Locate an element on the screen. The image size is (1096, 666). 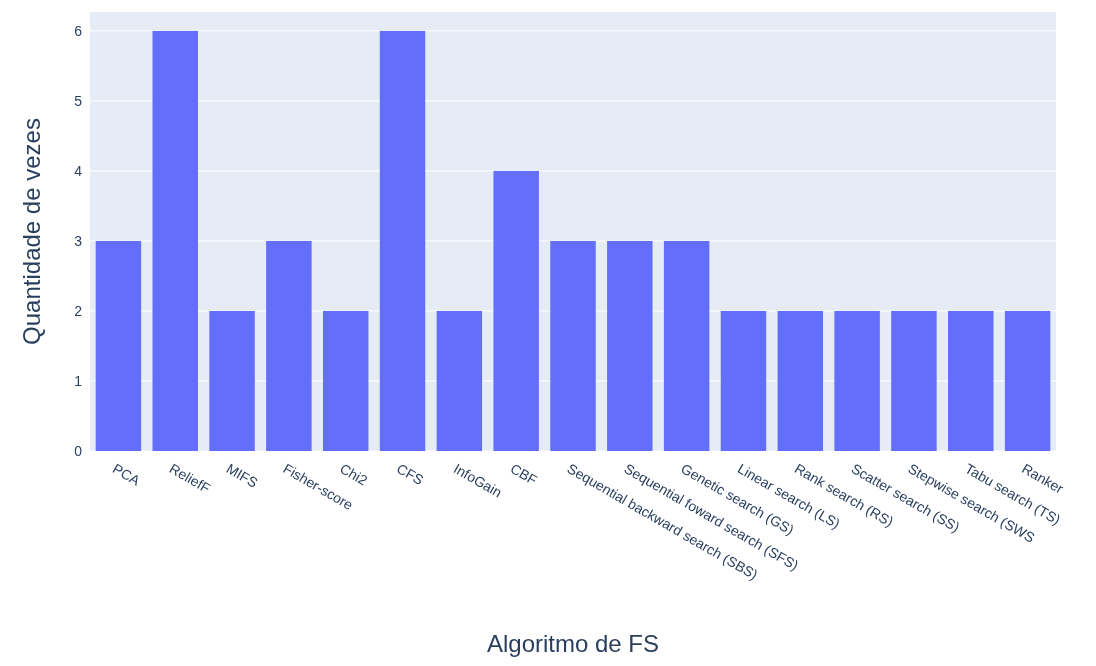
y-tick-label: 0 is located at coordinates (78, 450).